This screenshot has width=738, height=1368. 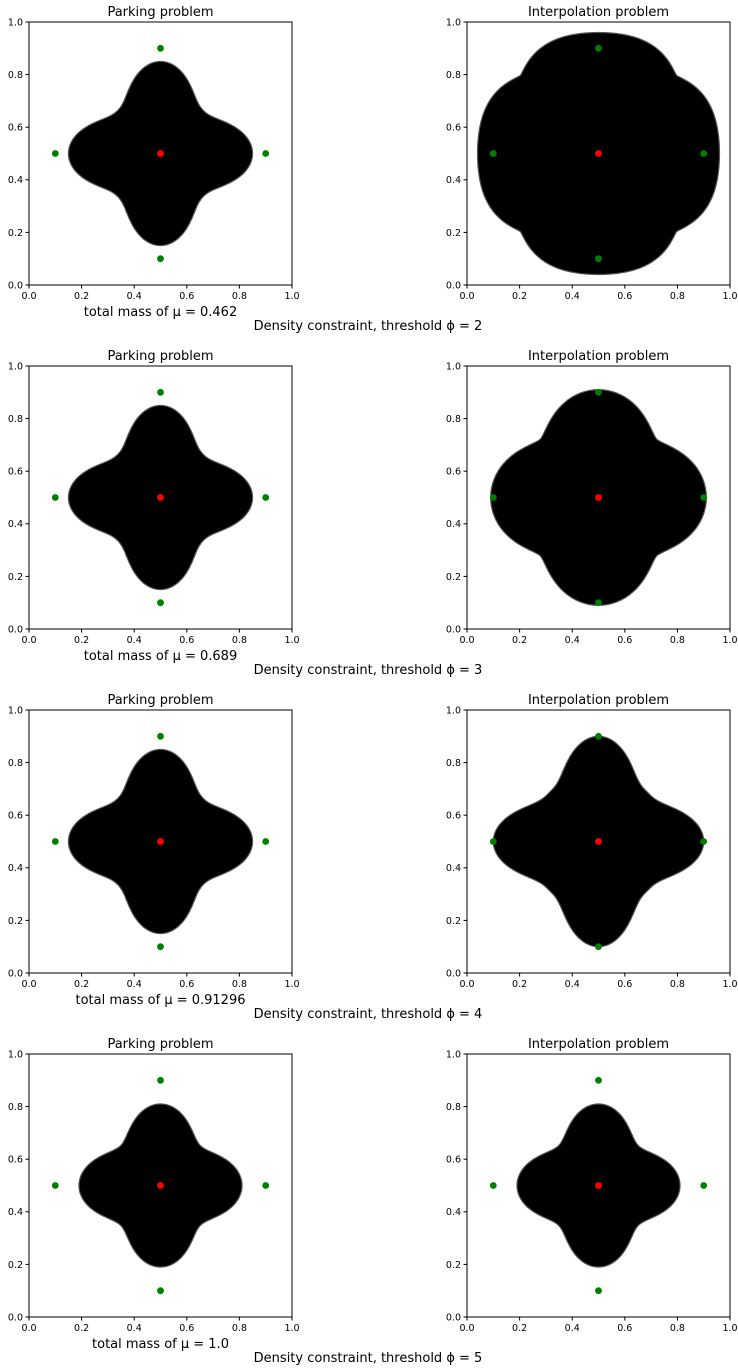 What do you see at coordinates (368, 670) in the screenshot?
I see `row-caption: Density constraint, threshold ϕ = 3` at bounding box center [368, 670].